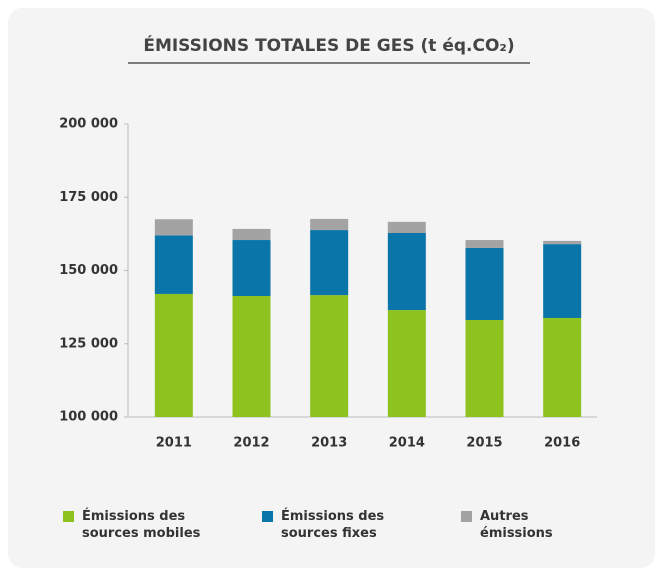 The width and height of the screenshot is (663, 576). What do you see at coordinates (516, 525) in the screenshot?
I see `legend-label: Autres émissions` at bounding box center [516, 525].